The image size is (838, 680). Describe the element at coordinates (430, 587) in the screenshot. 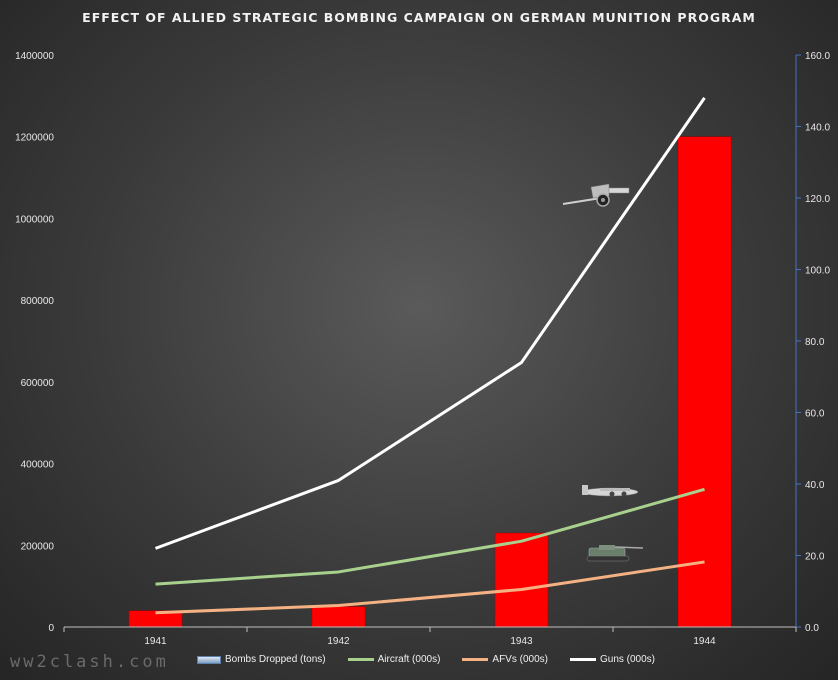

I see `line-afvs` at that location.